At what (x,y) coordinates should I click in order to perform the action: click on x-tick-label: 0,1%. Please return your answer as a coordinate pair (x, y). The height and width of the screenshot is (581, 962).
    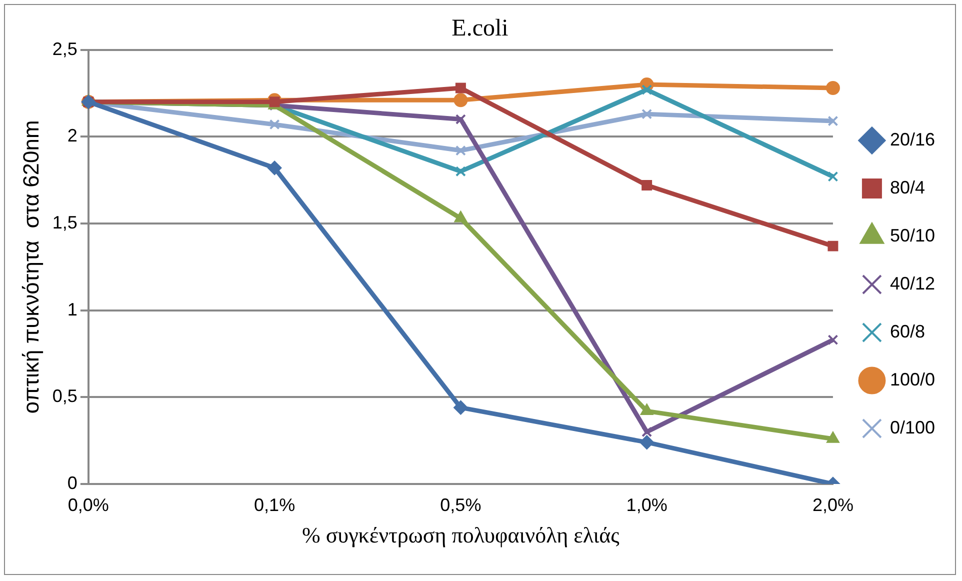
    Looking at the image, I should click on (275, 504).